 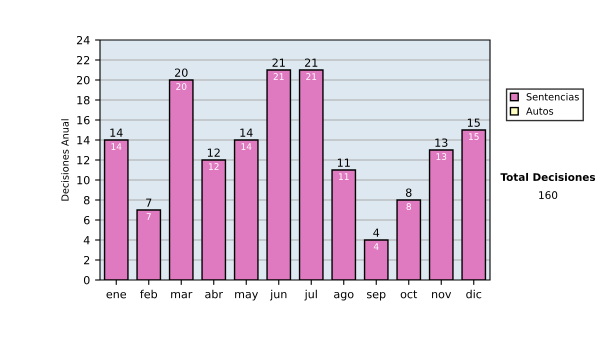 I want to click on legend-label: Autos, so click(x=540, y=111).